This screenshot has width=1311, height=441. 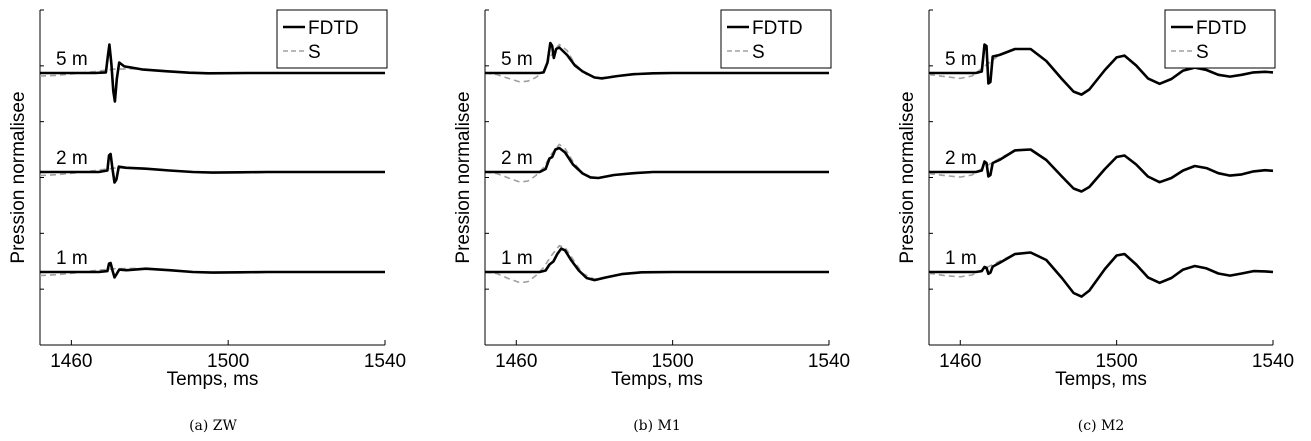 I want to click on series-line-s-2m, so click(x=656, y=163).